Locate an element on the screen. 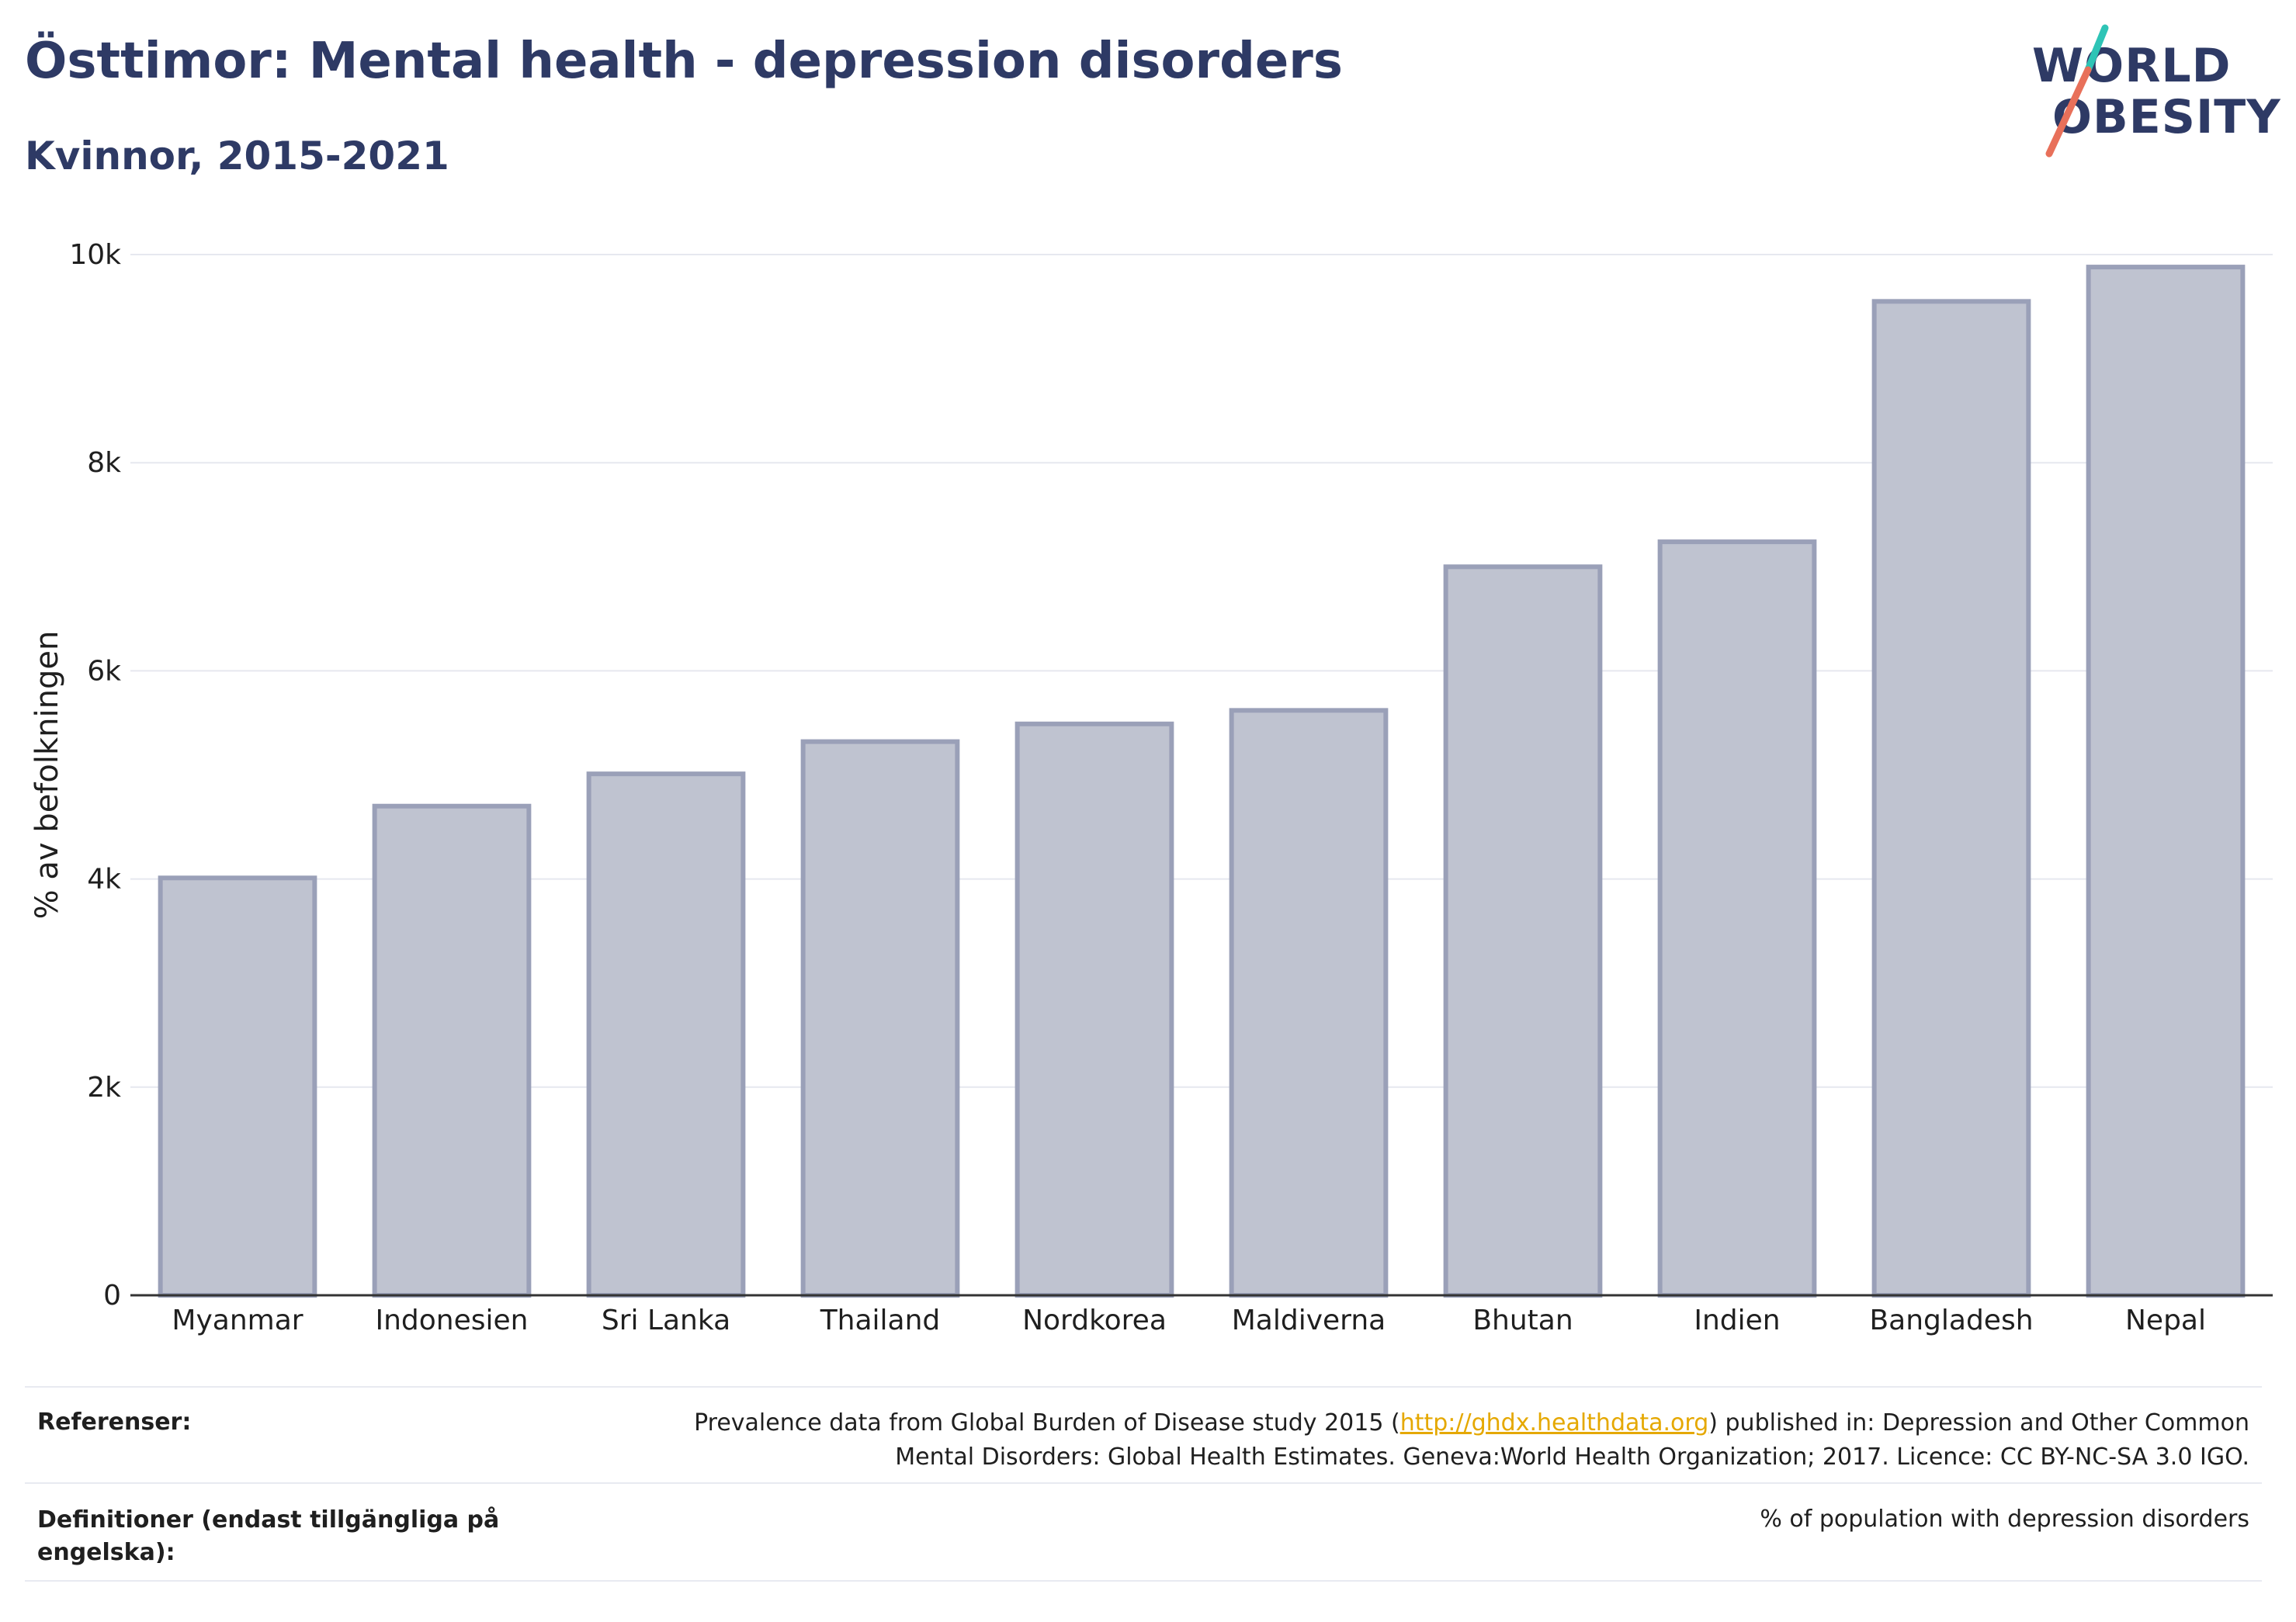  y-tick-label: 8k is located at coordinates (104, 463).